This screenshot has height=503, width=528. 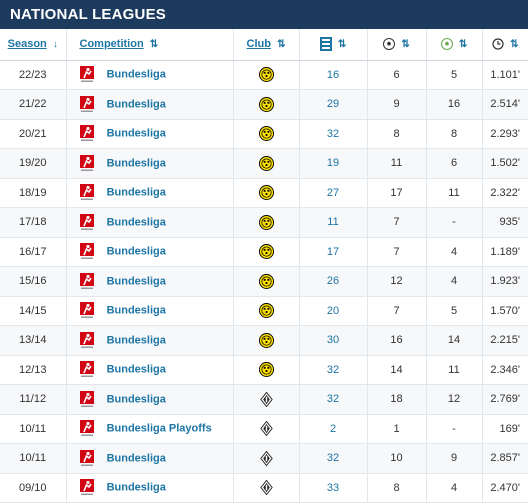 What do you see at coordinates (333, 75) in the screenshot?
I see `appearances-link: 16` at bounding box center [333, 75].